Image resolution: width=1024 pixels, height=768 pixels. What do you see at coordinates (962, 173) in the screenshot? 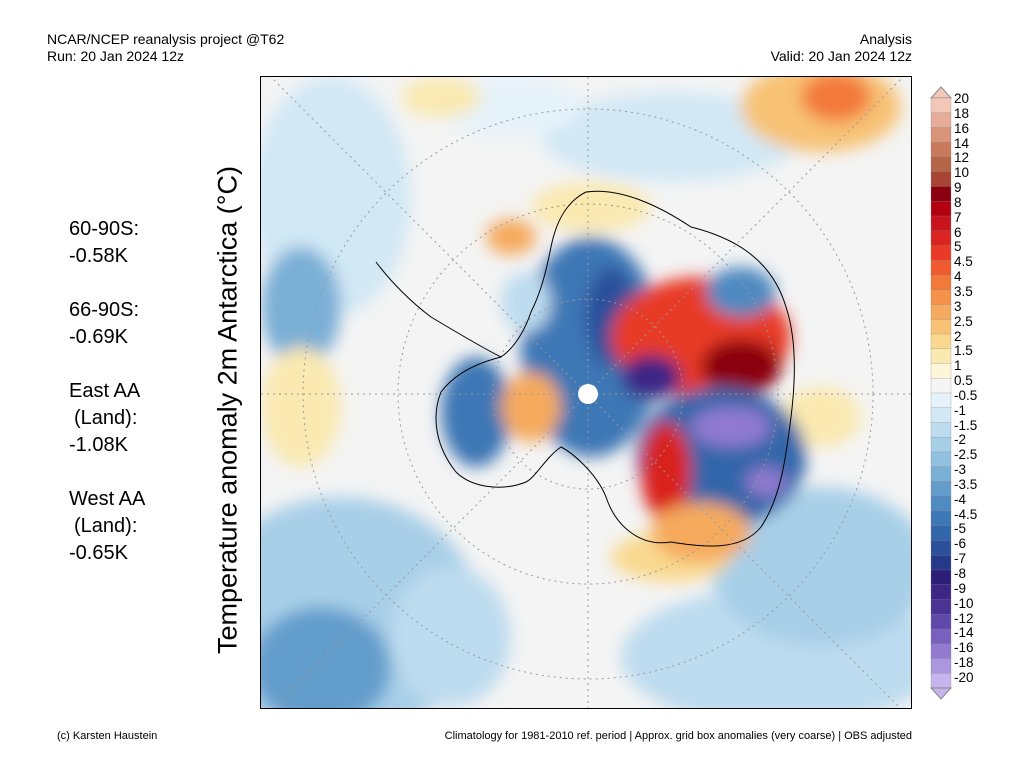
I see `colorbar-label: 10` at bounding box center [962, 173].